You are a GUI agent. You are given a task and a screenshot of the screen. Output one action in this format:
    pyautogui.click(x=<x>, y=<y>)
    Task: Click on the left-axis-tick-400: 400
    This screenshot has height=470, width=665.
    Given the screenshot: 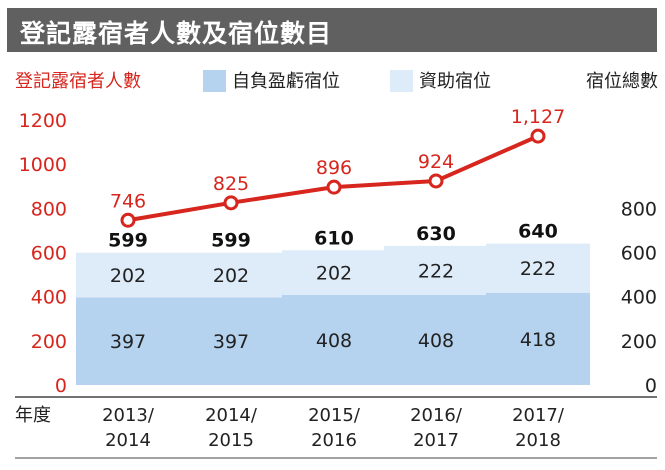 What is the action you would take?
    pyautogui.click(x=49, y=298)
    